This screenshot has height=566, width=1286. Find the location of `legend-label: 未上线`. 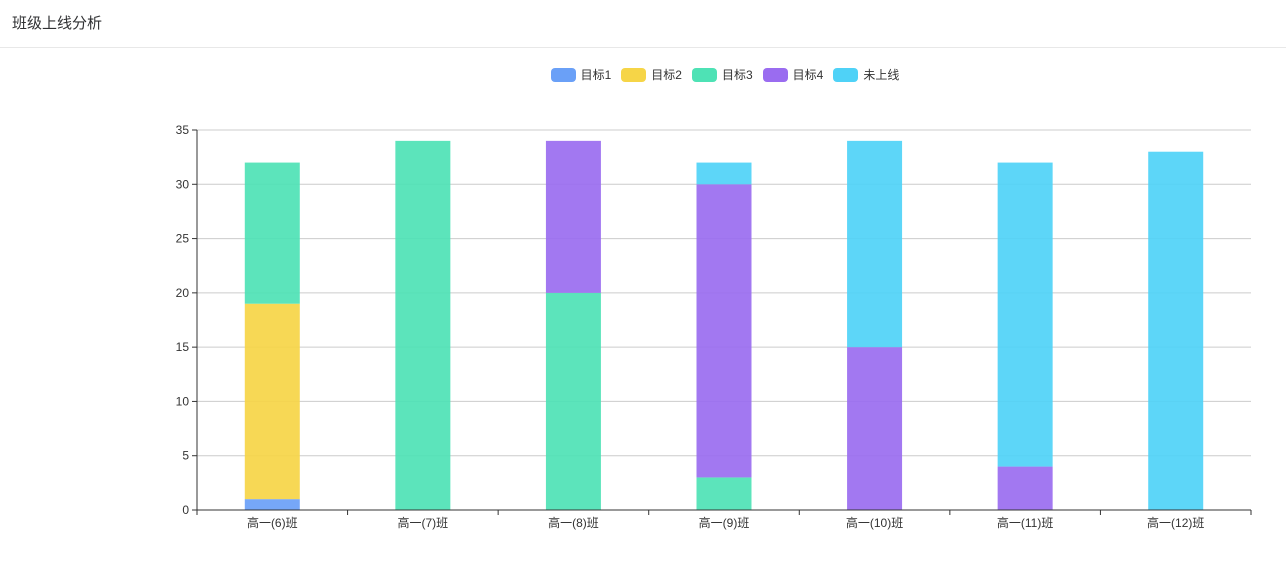

legend-label: 未上线 is located at coordinates (881, 75).